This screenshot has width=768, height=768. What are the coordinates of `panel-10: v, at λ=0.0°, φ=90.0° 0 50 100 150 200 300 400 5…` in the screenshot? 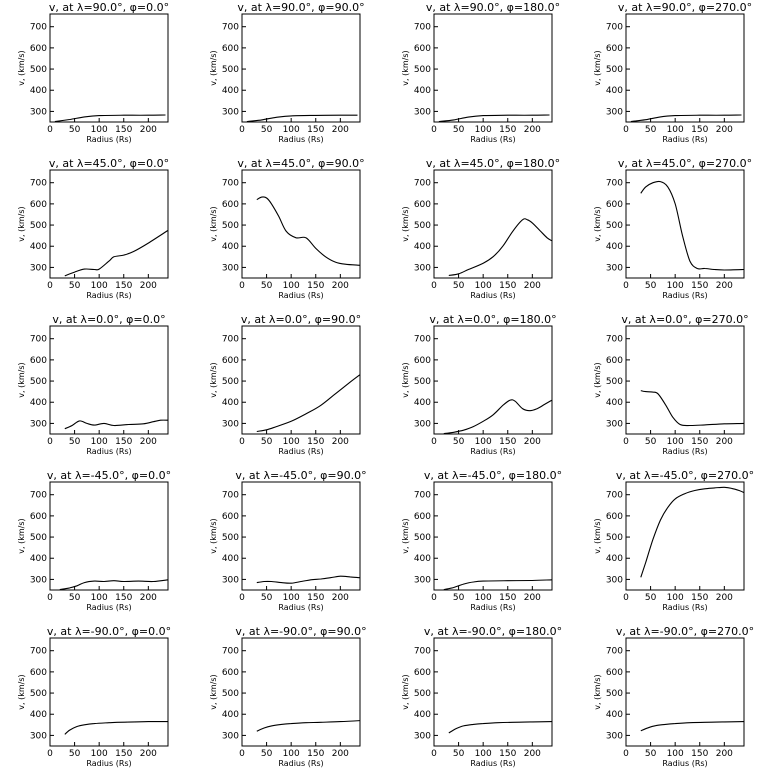 It's located at (285, 384).